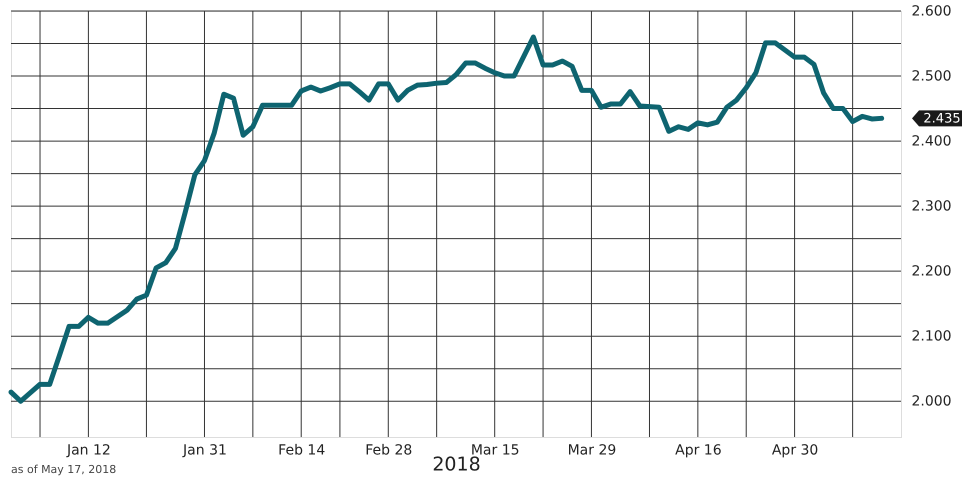 Image resolution: width=974 pixels, height=477 pixels. I want to click on x-tick-label: Jan 31, so click(204, 450).